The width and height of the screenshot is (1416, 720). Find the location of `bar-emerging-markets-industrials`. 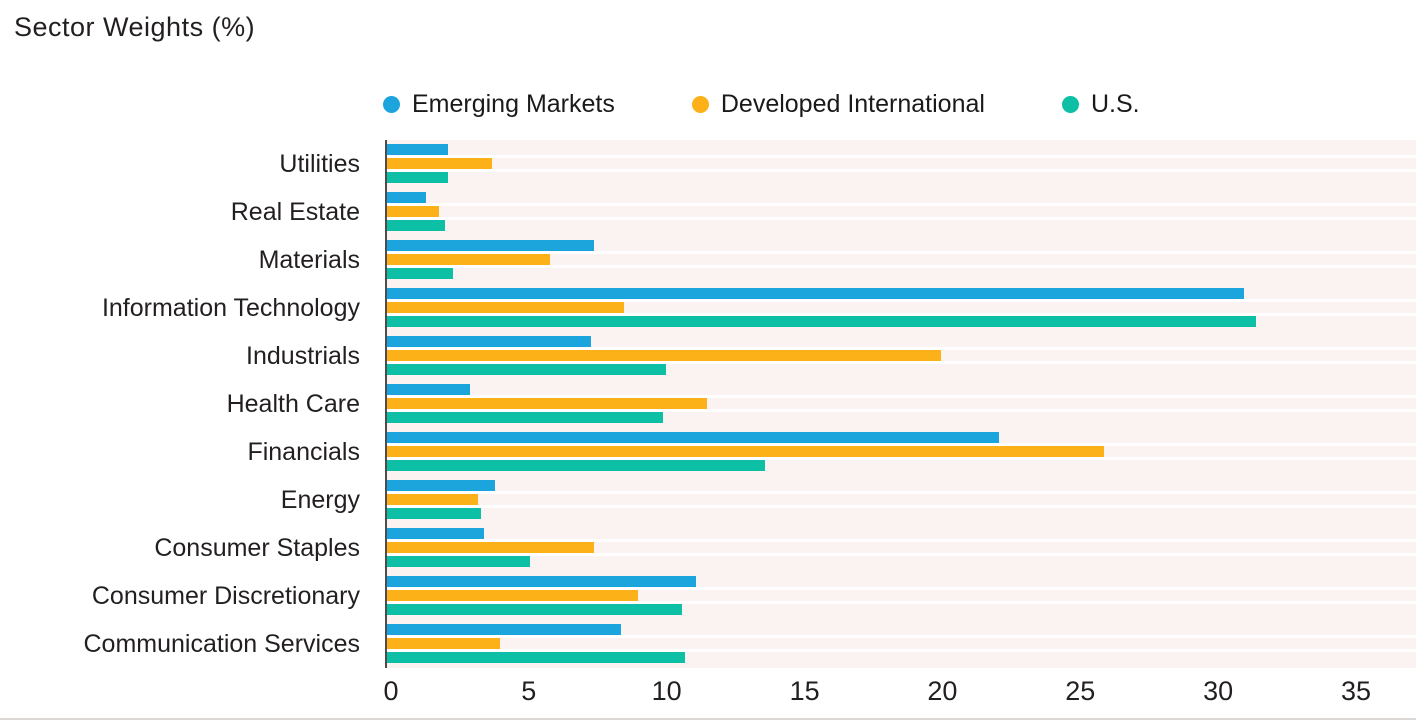

bar-emerging-markets-industrials is located at coordinates (489, 341).